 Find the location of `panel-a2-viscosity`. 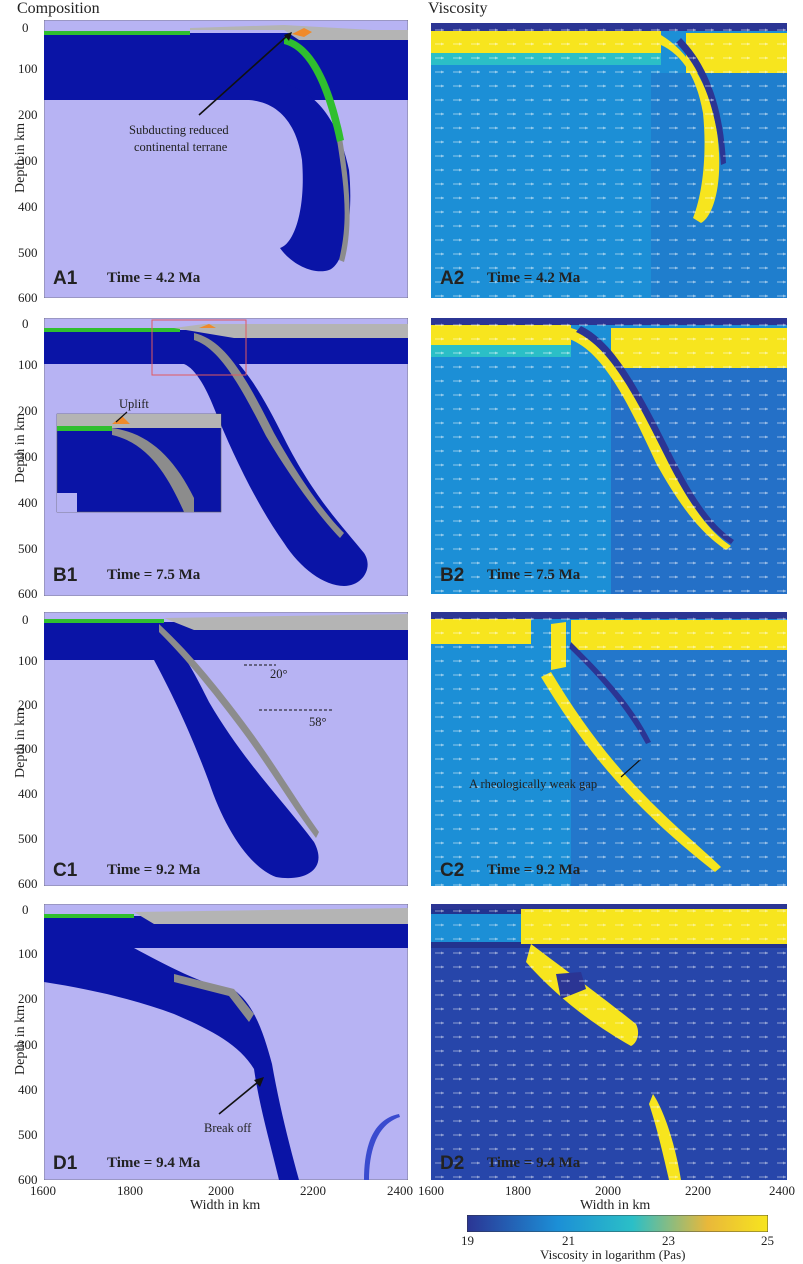

panel-a2-viscosity is located at coordinates (609, 160).